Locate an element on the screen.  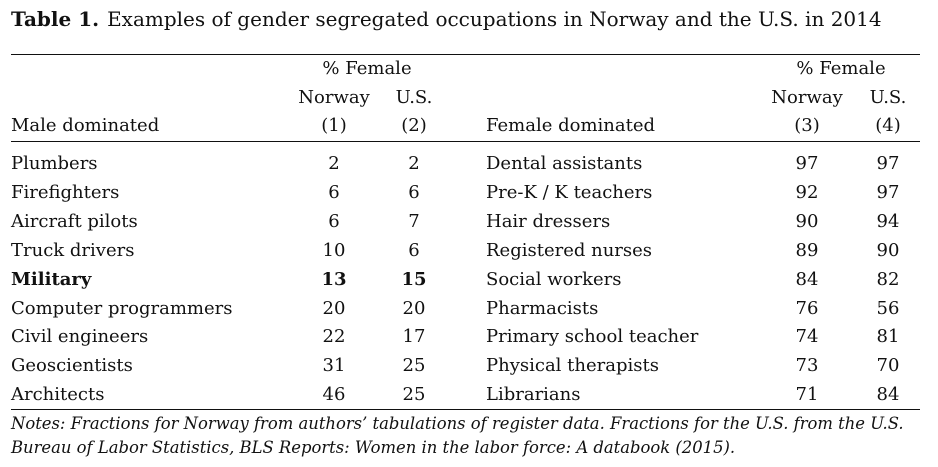
col3-number: (3) is located at coordinates (807, 125).